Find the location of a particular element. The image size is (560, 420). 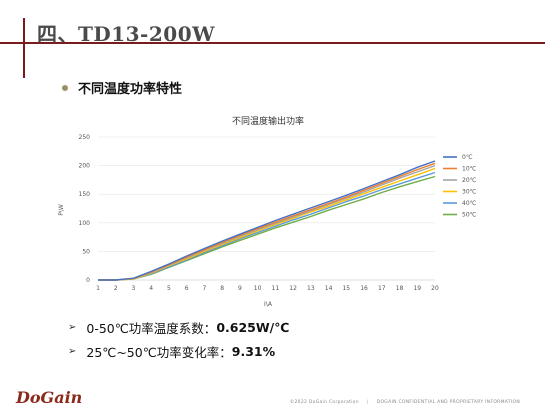

x-tick-label: 20 is located at coordinates (435, 288).